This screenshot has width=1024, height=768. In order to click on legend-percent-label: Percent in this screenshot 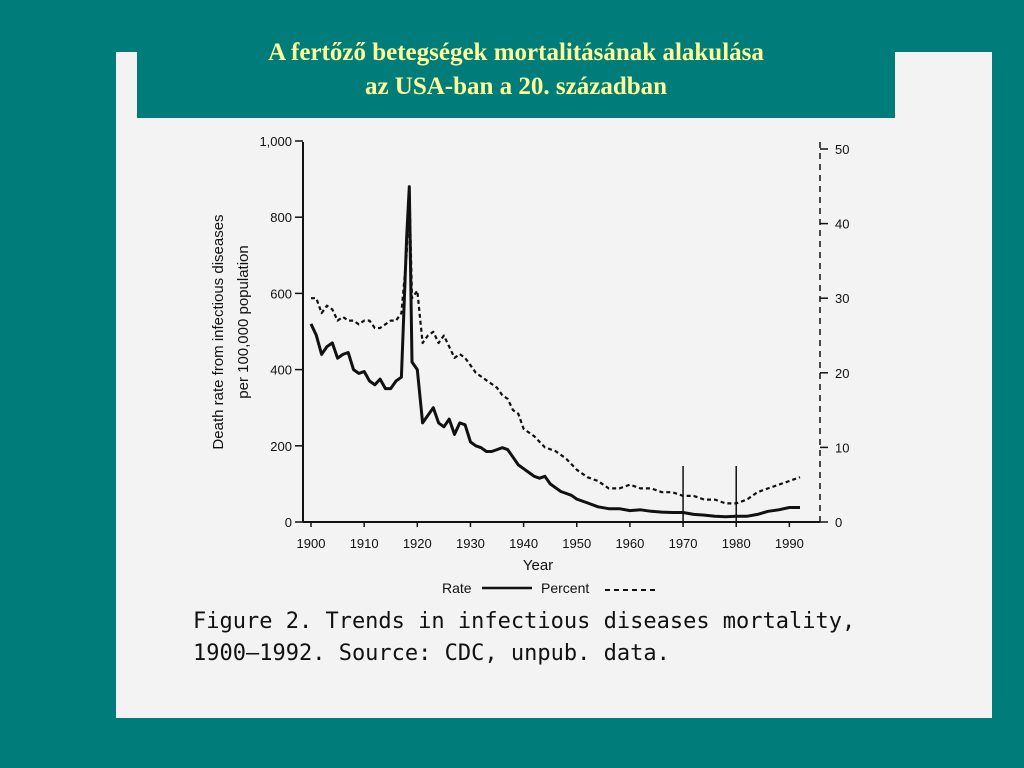, I will do `click(565, 588)`.